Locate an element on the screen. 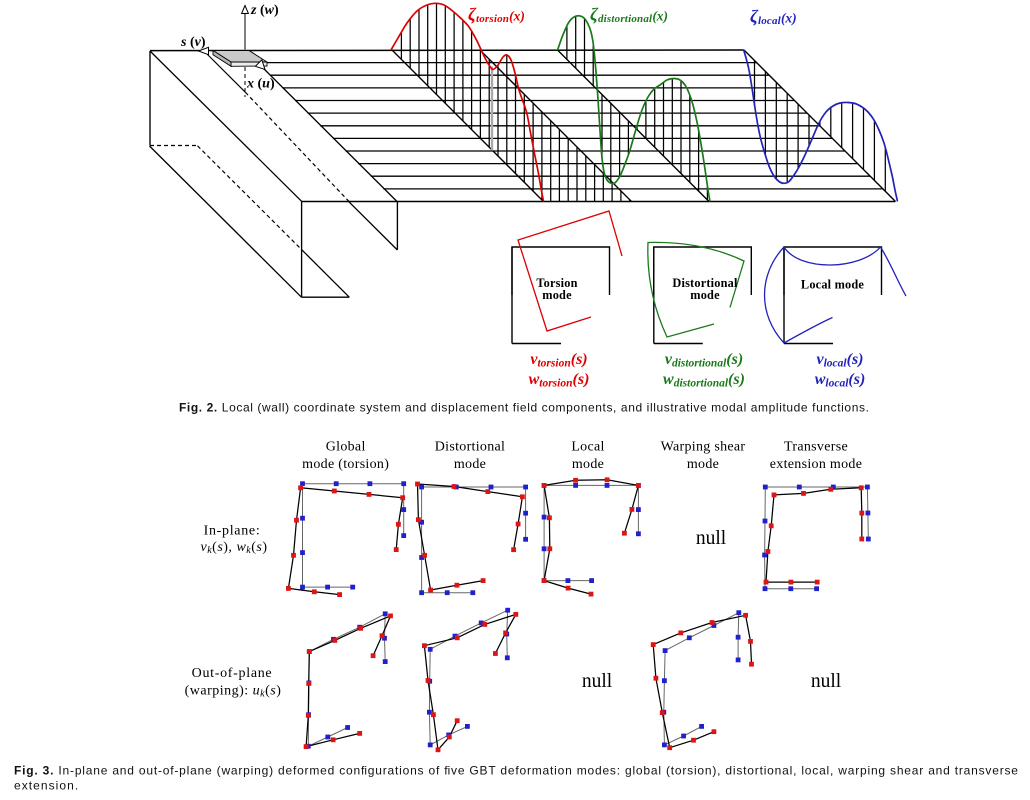 Image resolution: width=1030 pixels, height=800 pixels. svg-text: vtorsion(s) is located at coordinates (558, 360).